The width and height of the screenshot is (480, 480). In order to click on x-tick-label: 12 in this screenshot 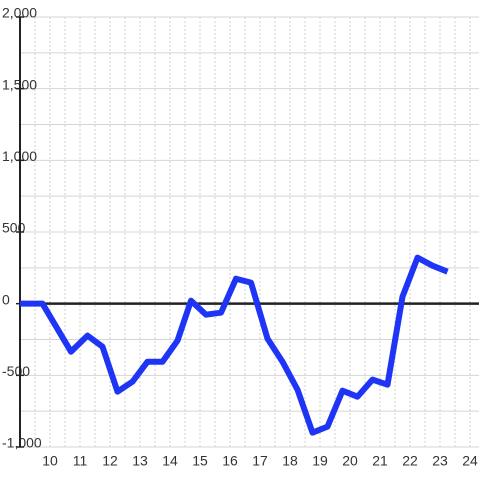, I will do `click(110, 461)`.